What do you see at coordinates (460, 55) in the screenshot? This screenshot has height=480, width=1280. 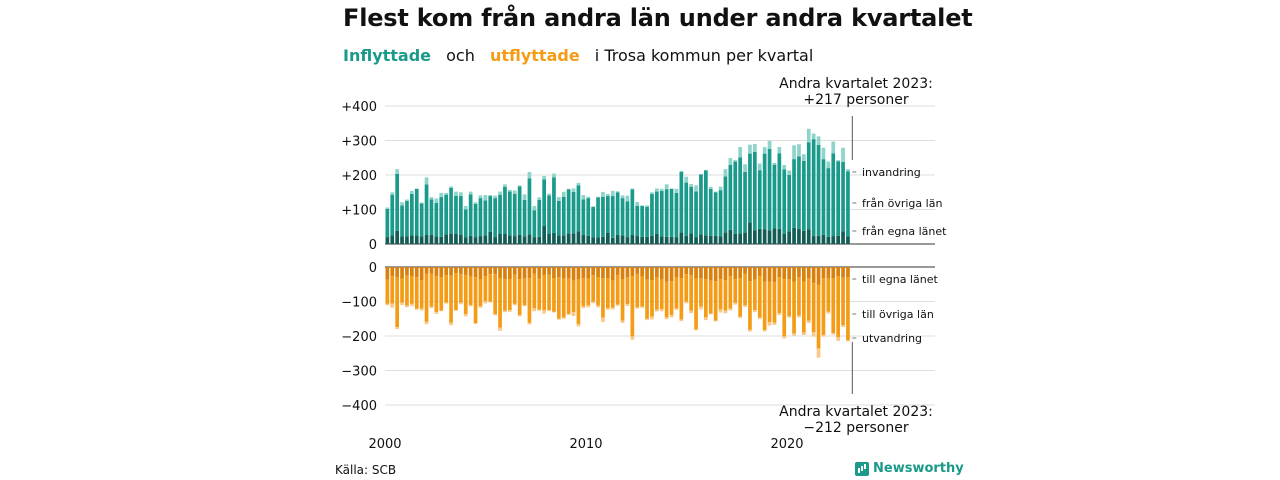 I see `subtitle-och: och` at bounding box center [460, 55].